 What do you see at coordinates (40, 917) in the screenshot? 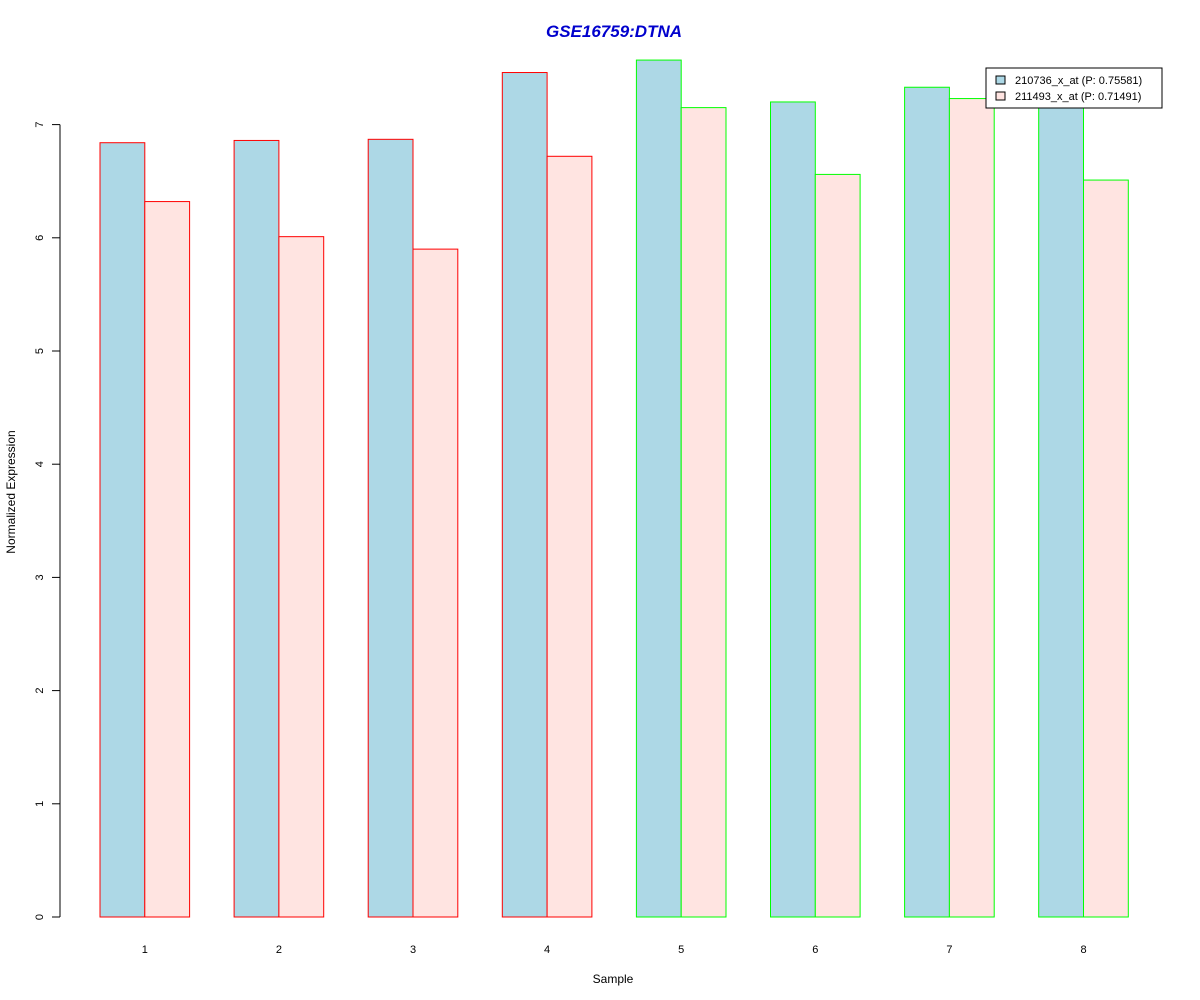
I see `y-tick-label: 0` at bounding box center [40, 917].